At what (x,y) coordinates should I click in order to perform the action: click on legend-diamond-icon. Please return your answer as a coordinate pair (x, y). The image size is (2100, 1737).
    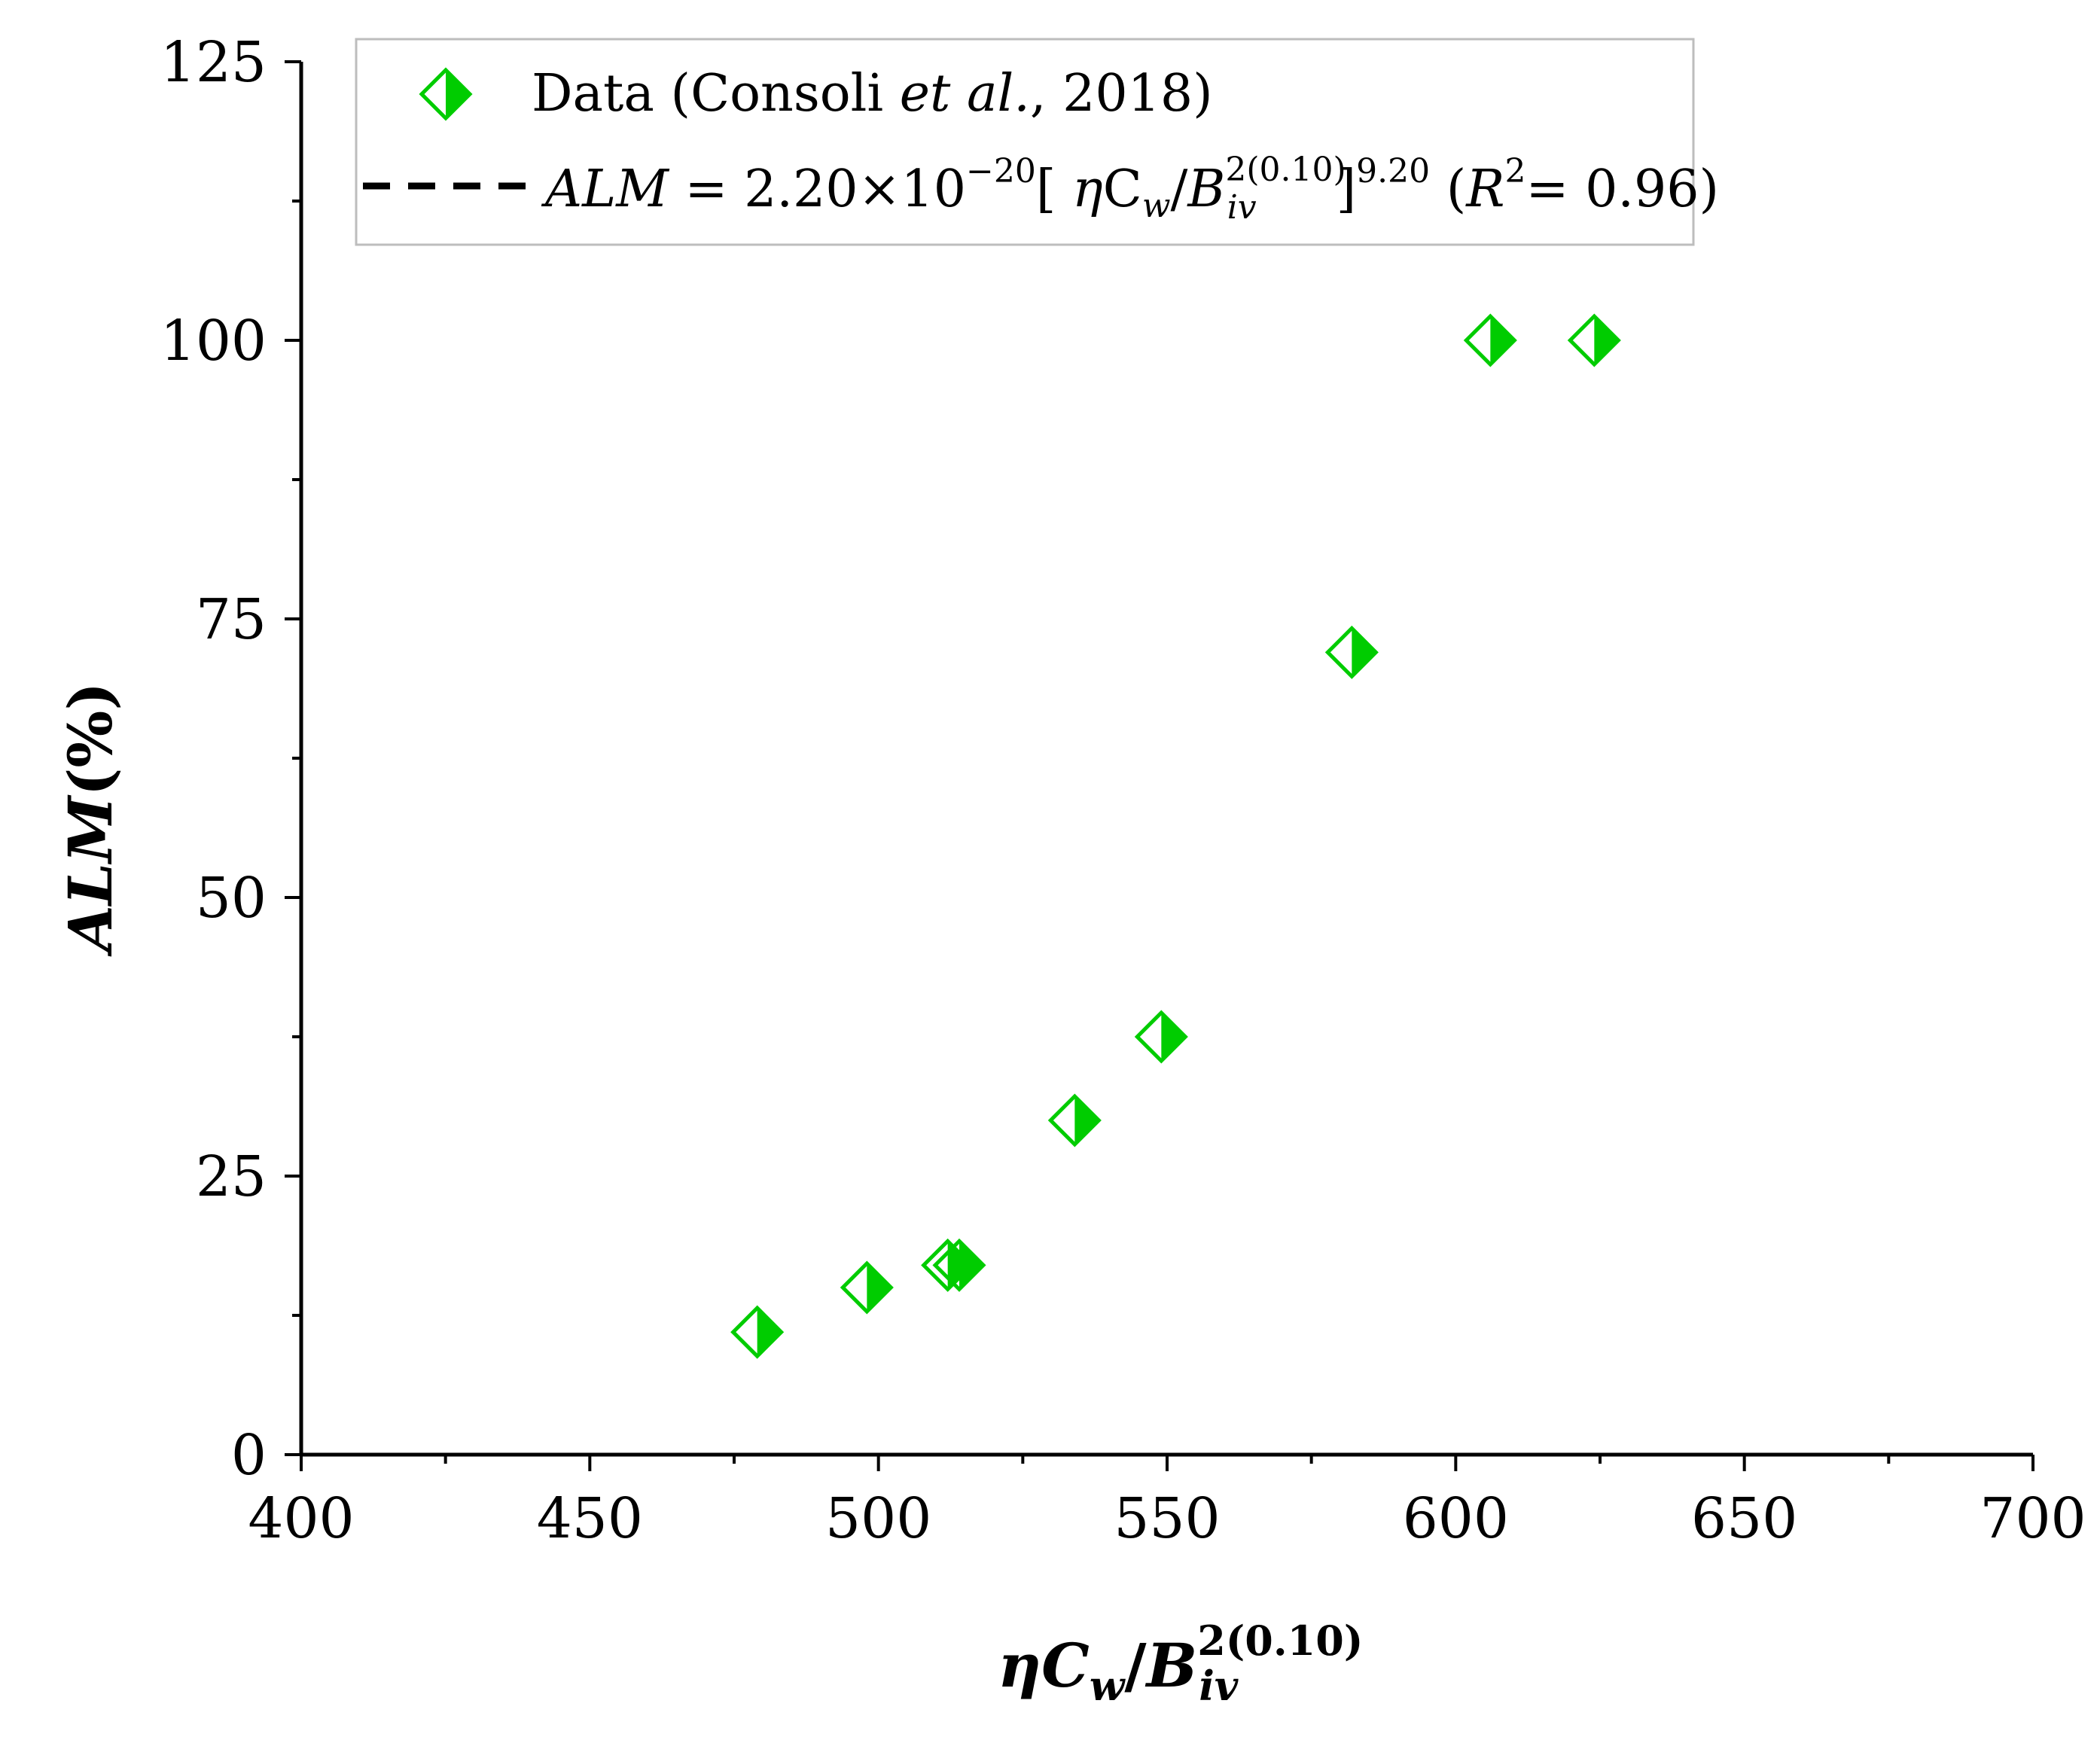
    Looking at the image, I should click on (446, 94).